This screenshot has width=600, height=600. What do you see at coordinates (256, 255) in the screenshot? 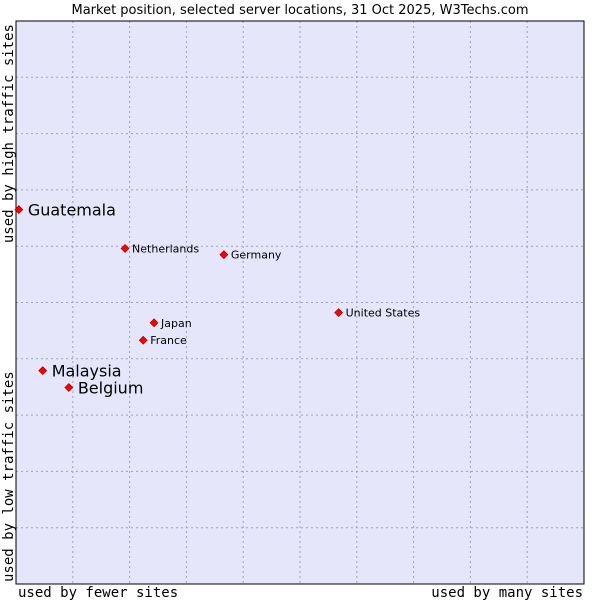
I see `point-label-germany: Germany` at bounding box center [256, 255].